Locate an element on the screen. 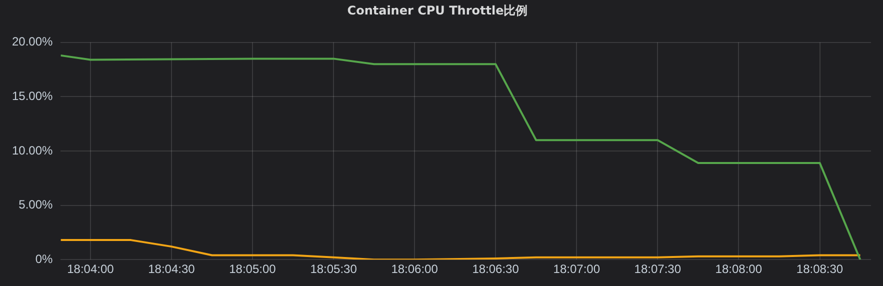 The width and height of the screenshot is (883, 286). x-tick-label: 18:05:30 is located at coordinates (334, 269).